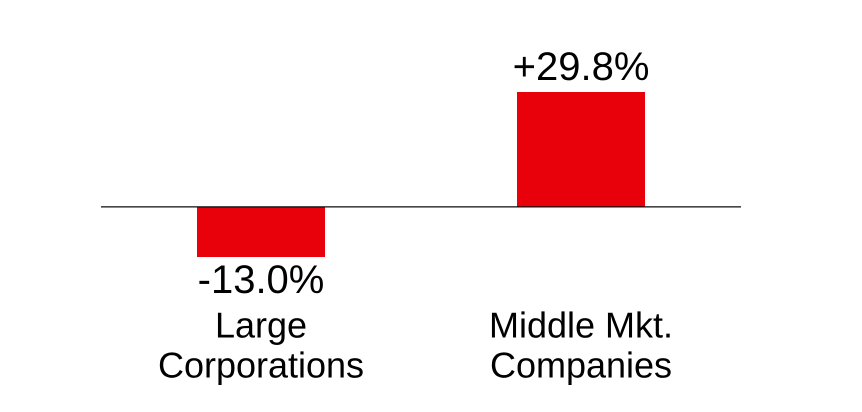 The height and width of the screenshot is (412, 862). I want to click on data-label: +29.8%, so click(581, 67).